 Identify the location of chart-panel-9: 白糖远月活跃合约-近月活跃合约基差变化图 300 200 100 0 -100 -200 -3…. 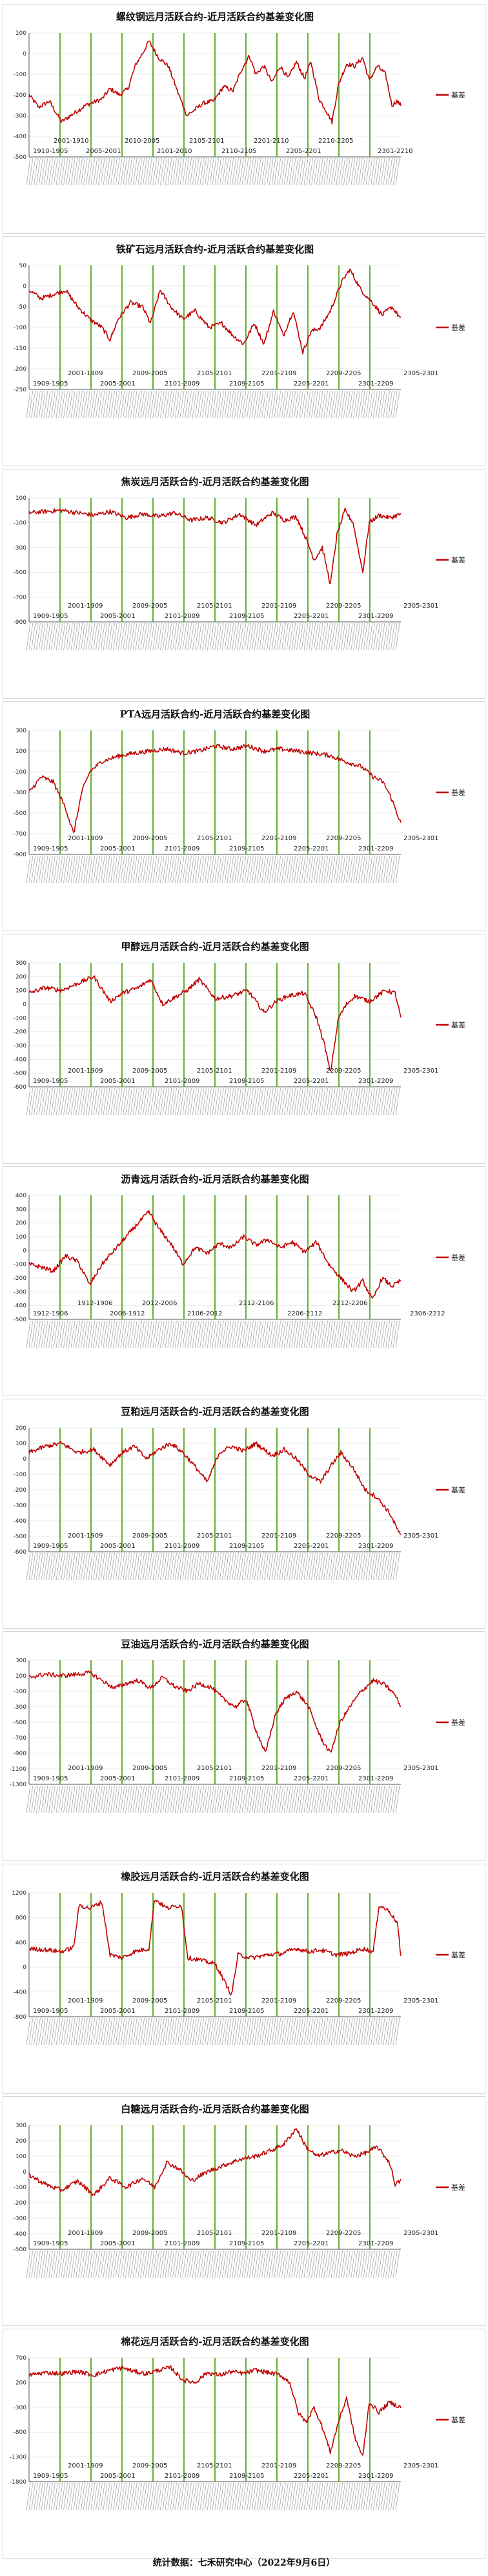
(244, 2211).